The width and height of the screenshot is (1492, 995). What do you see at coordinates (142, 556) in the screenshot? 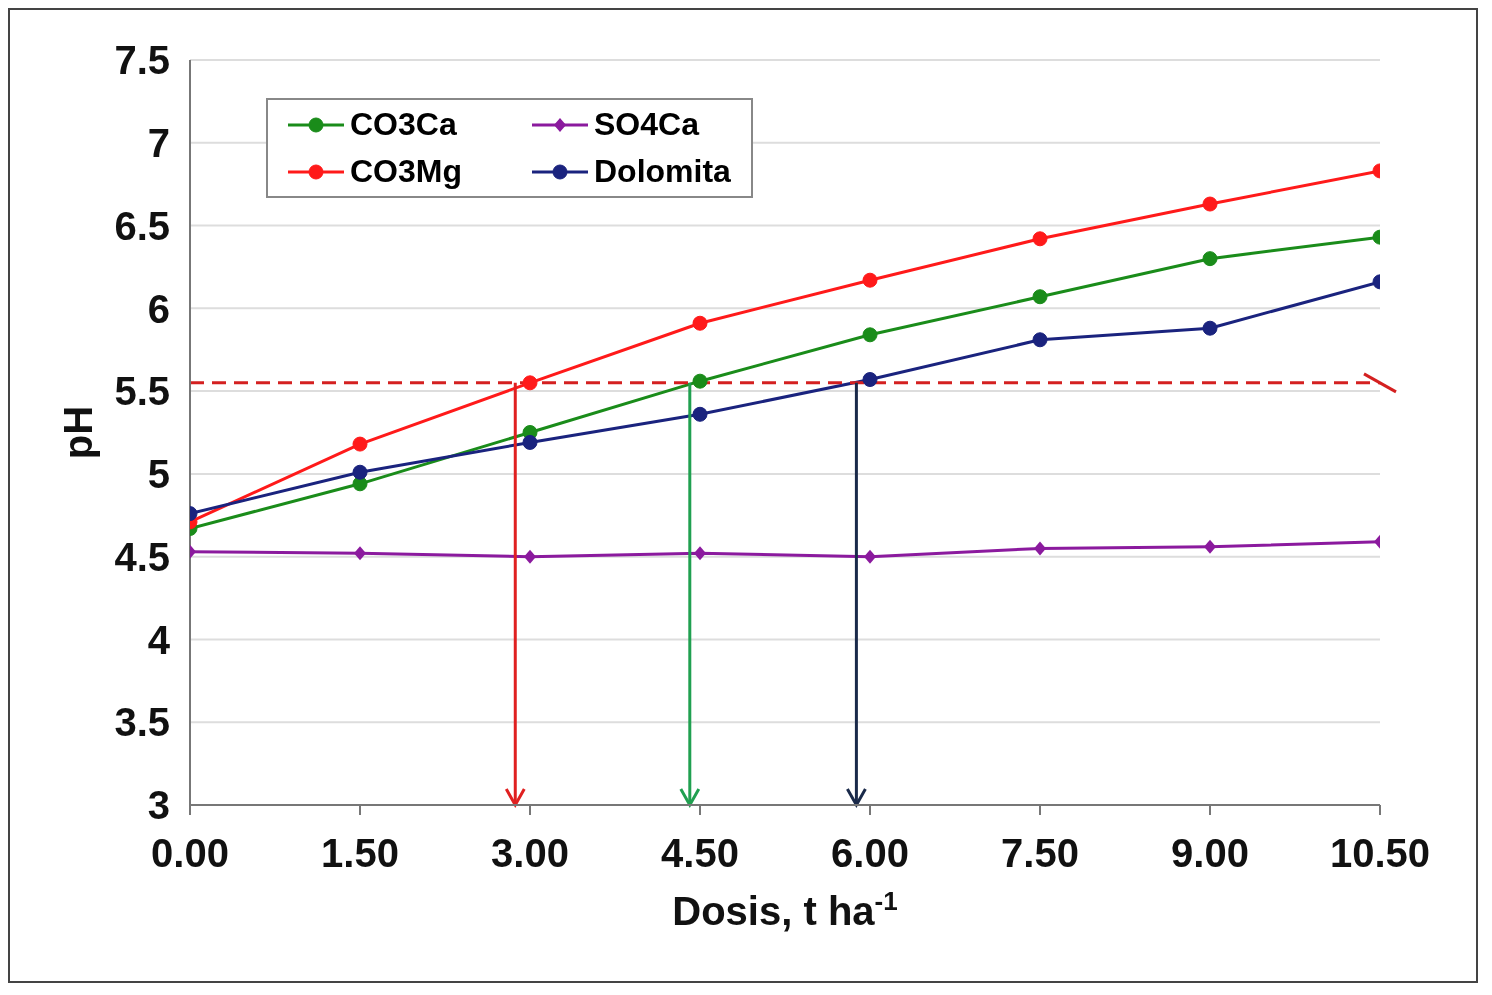
I see `y-tick-label: 4.5` at bounding box center [142, 556].